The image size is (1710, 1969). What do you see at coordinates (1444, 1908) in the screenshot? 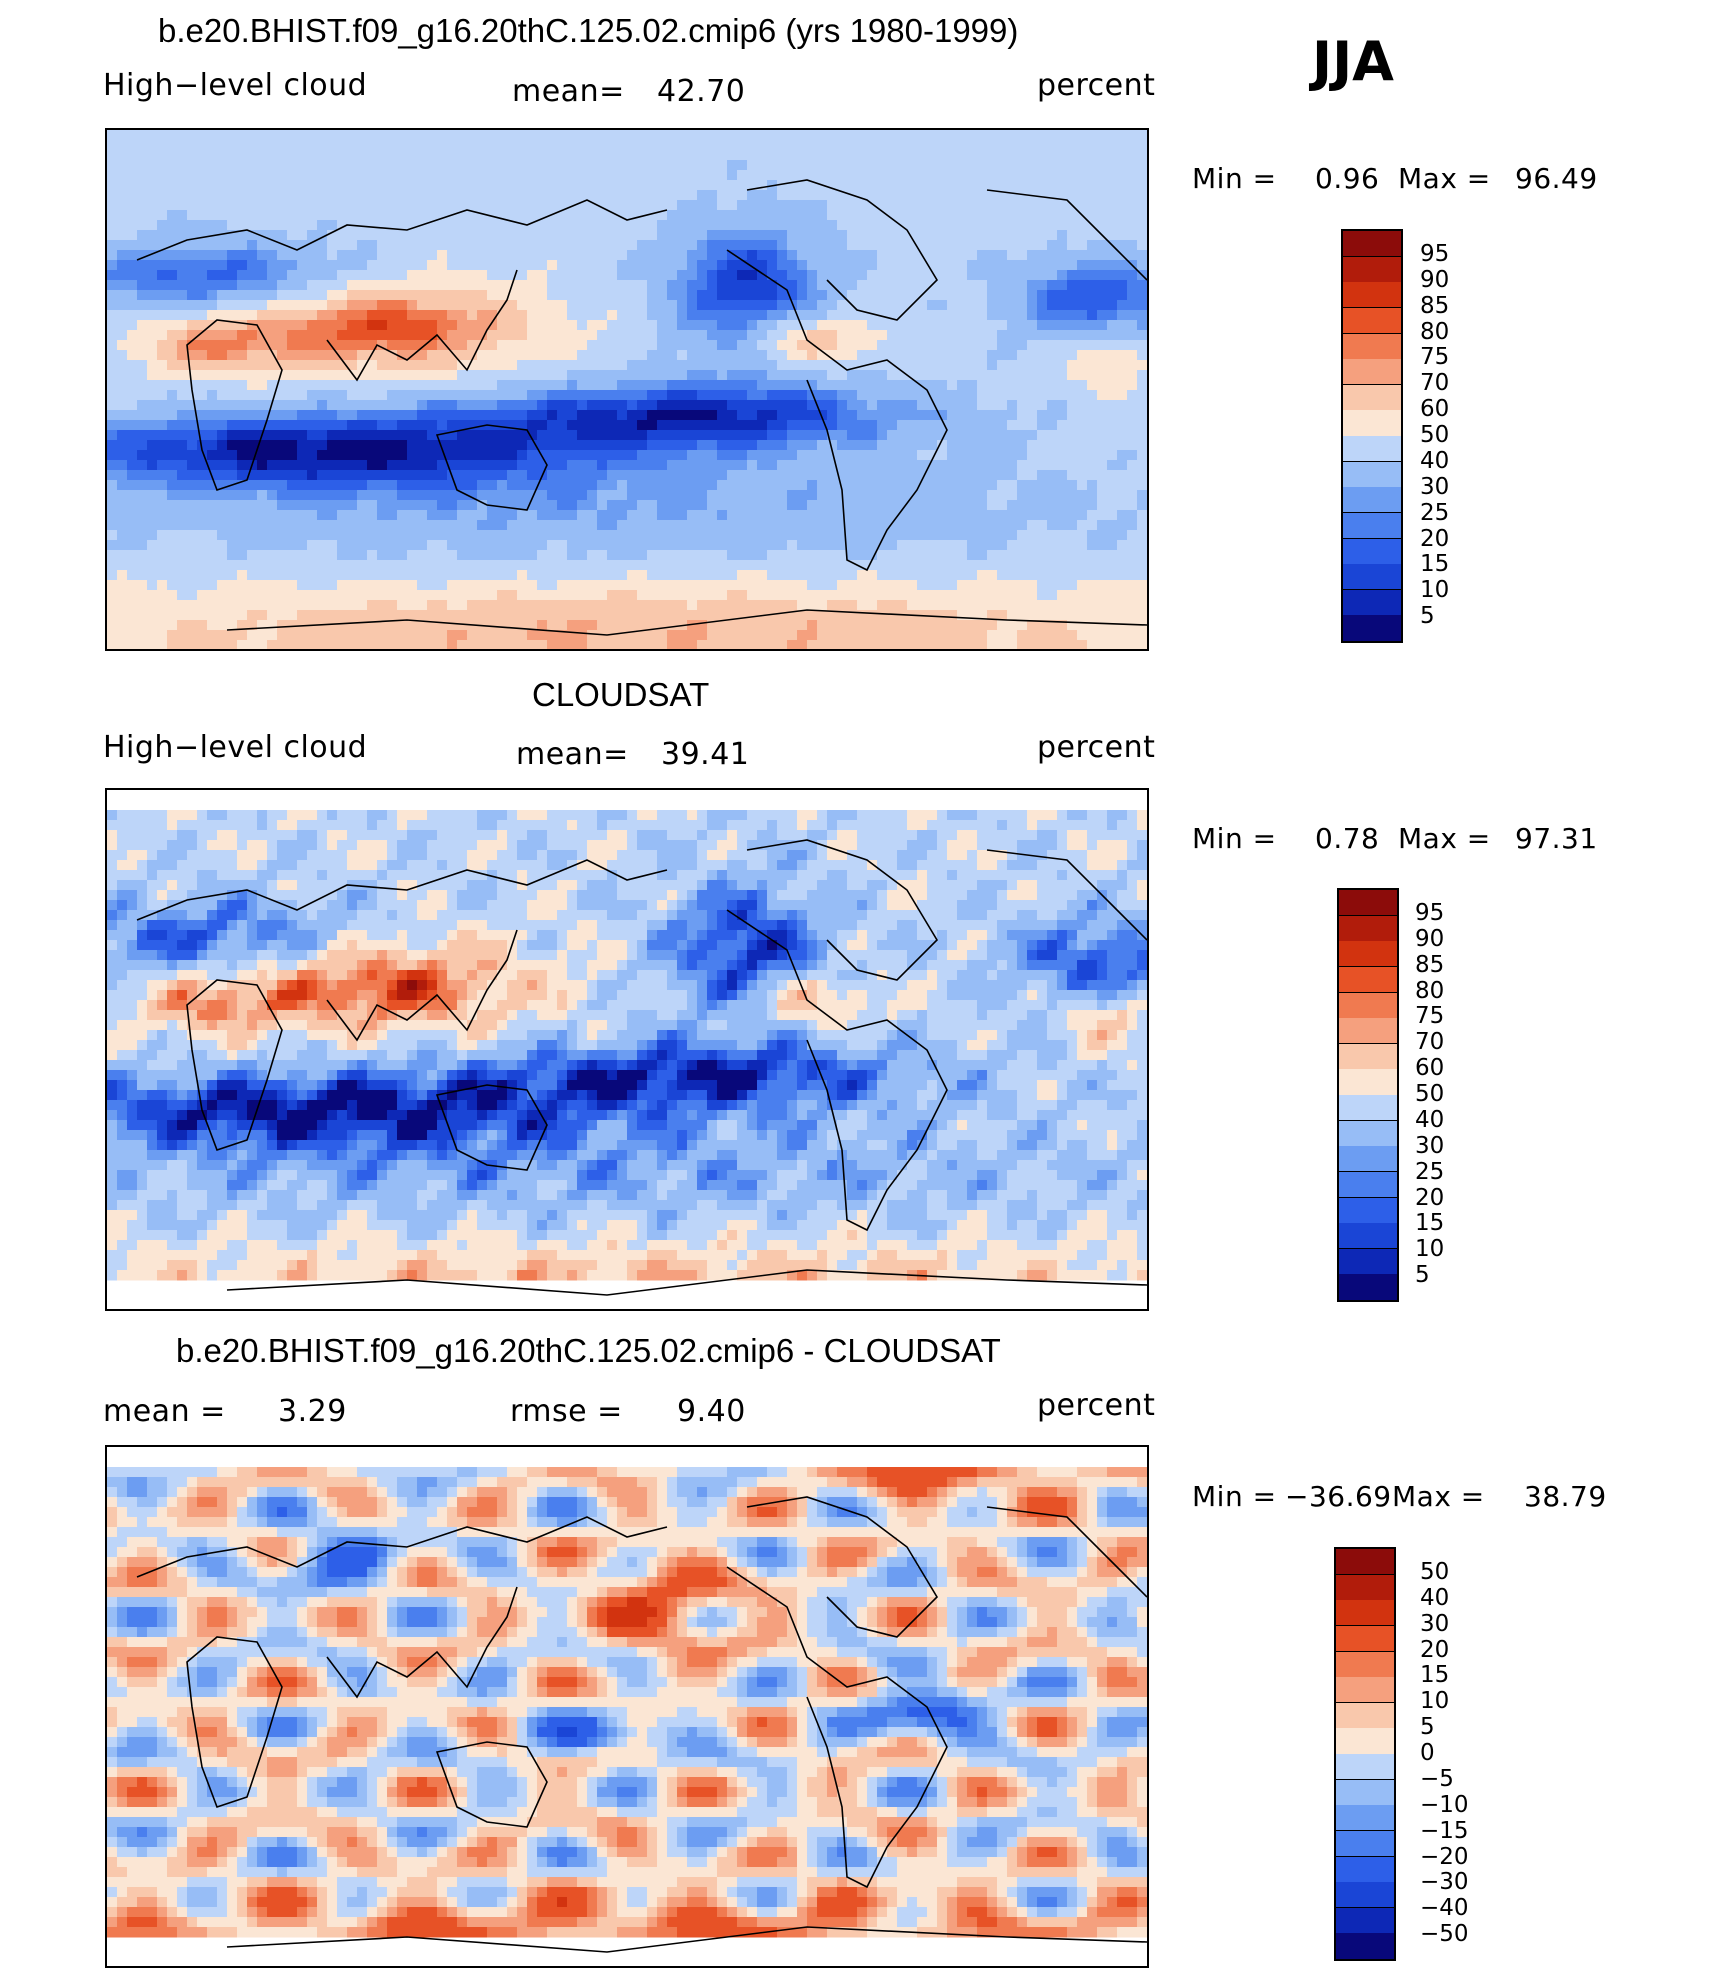
I see `colorbar-tick-label: −40` at bounding box center [1444, 1908].